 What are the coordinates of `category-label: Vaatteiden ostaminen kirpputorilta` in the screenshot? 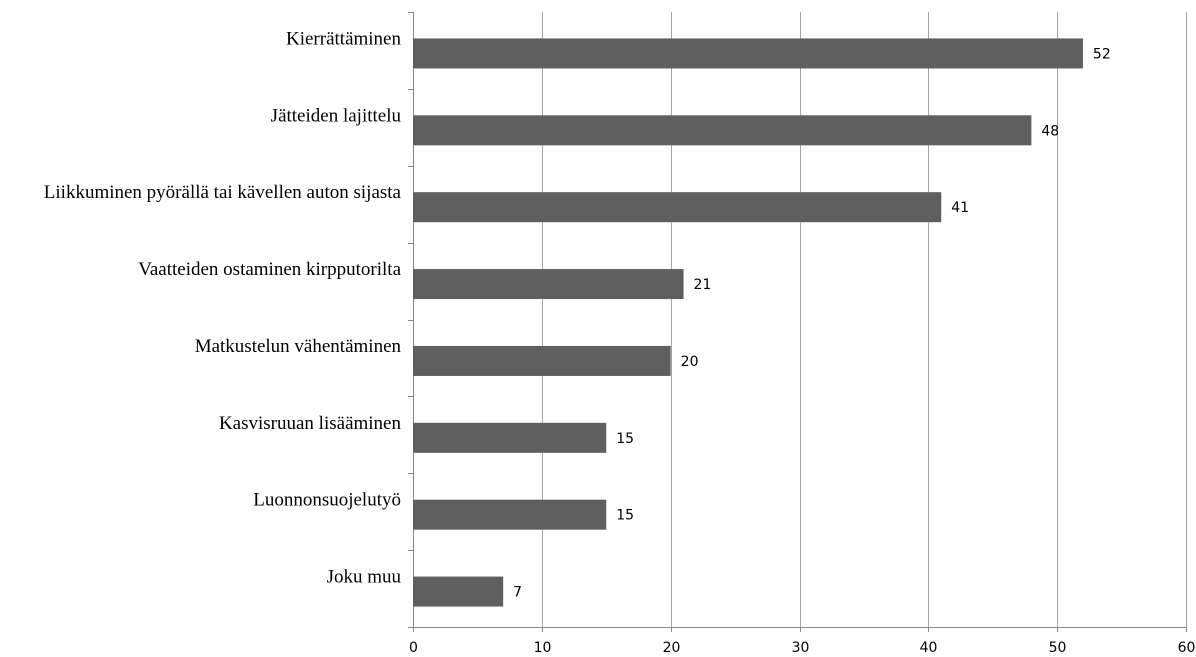 It's located at (269, 269).